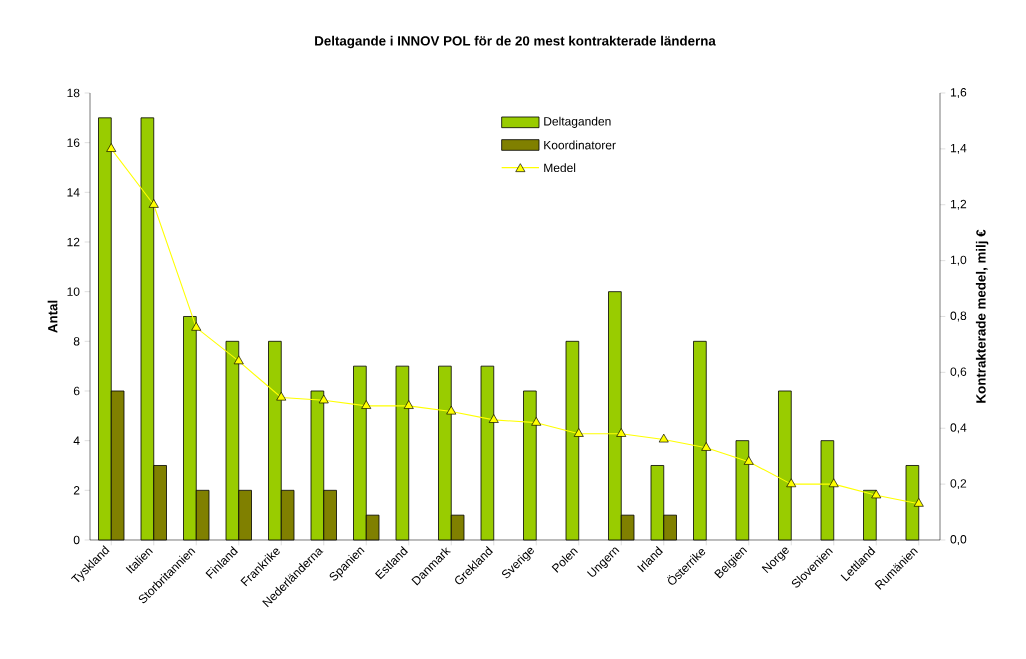 The width and height of the screenshot is (1026, 659). I want to click on legend-label: Medel, so click(560, 168).